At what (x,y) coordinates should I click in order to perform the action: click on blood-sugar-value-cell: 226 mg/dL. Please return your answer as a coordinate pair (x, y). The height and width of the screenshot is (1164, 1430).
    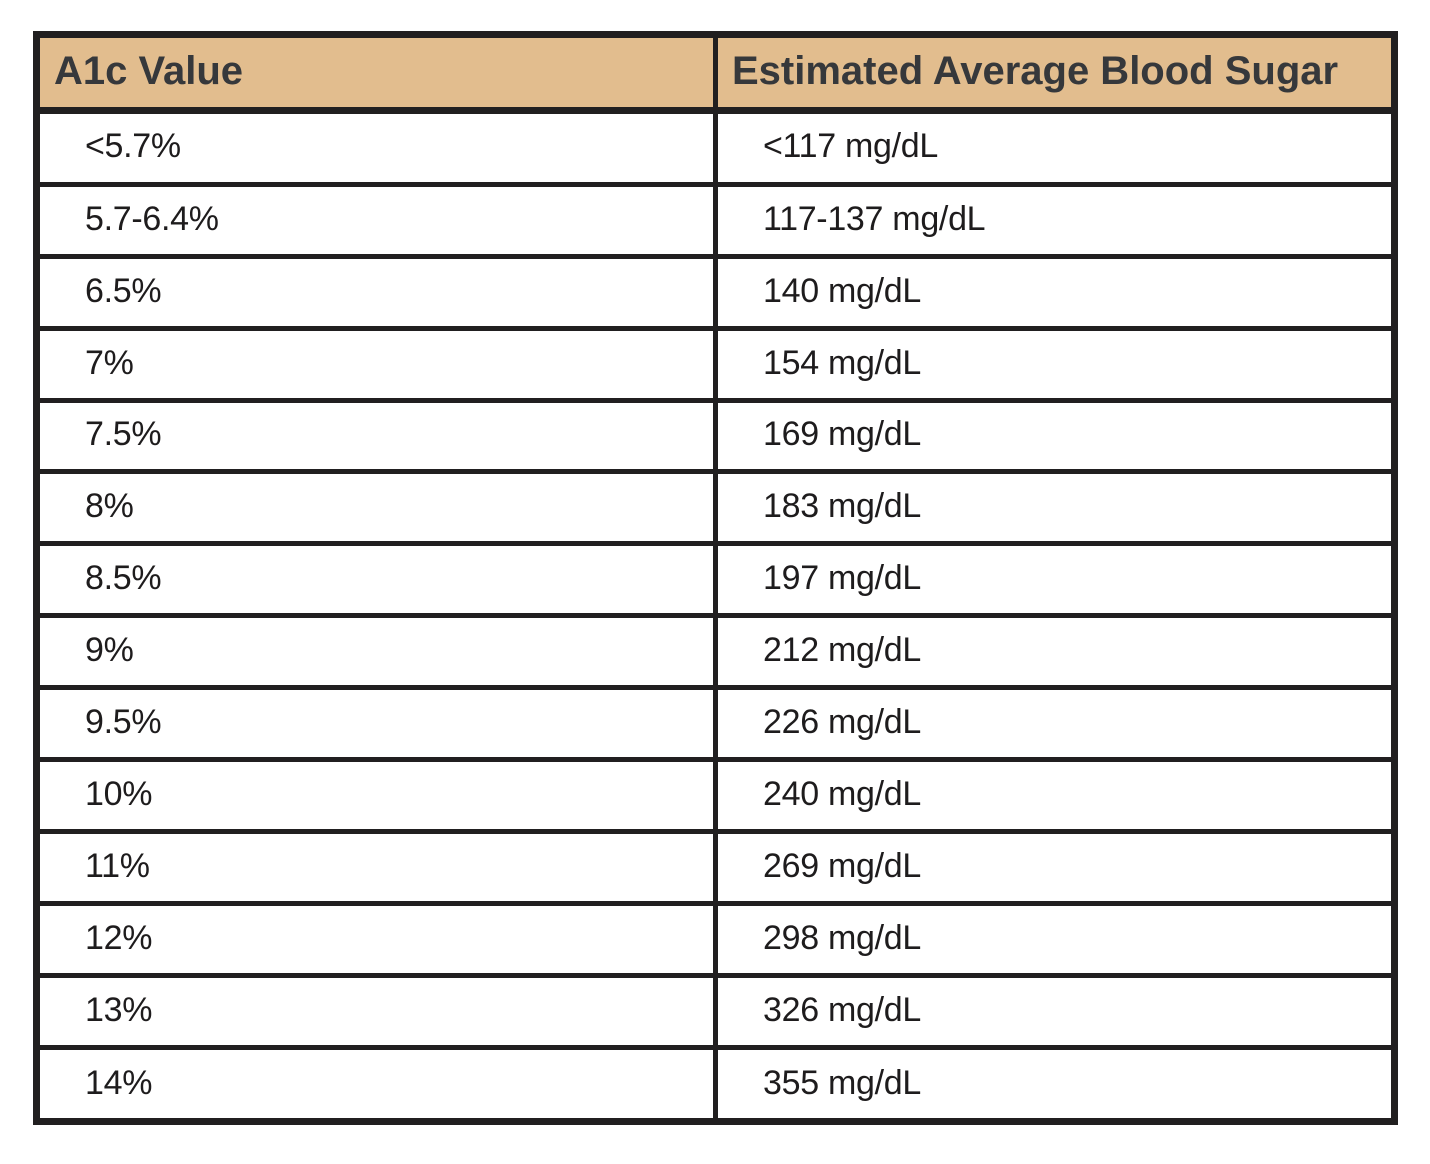
    Looking at the image, I should click on (1055, 724).